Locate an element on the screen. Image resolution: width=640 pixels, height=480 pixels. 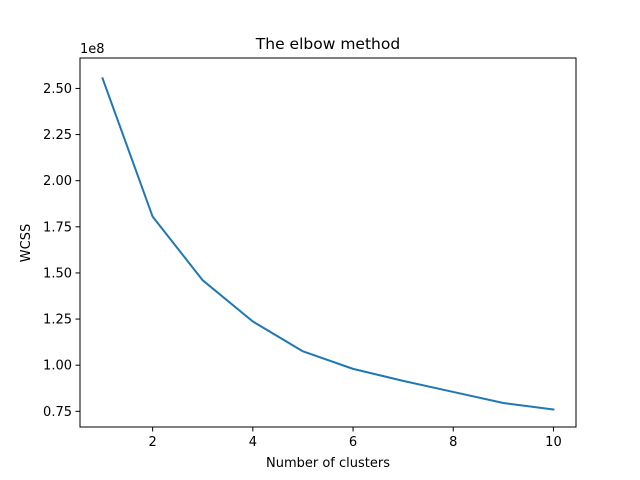
y-axis-label: WCSS is located at coordinates (26, 243).